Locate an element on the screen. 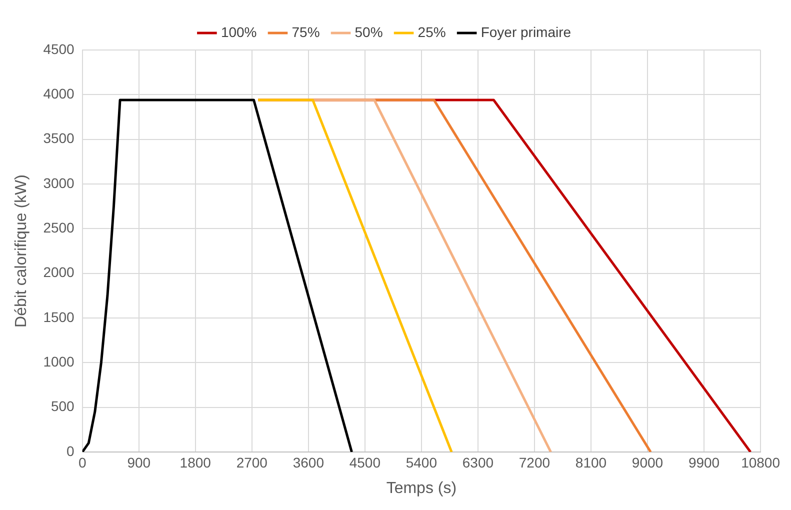 The width and height of the screenshot is (791, 510). x-tick-label: 6300 is located at coordinates (478, 462).